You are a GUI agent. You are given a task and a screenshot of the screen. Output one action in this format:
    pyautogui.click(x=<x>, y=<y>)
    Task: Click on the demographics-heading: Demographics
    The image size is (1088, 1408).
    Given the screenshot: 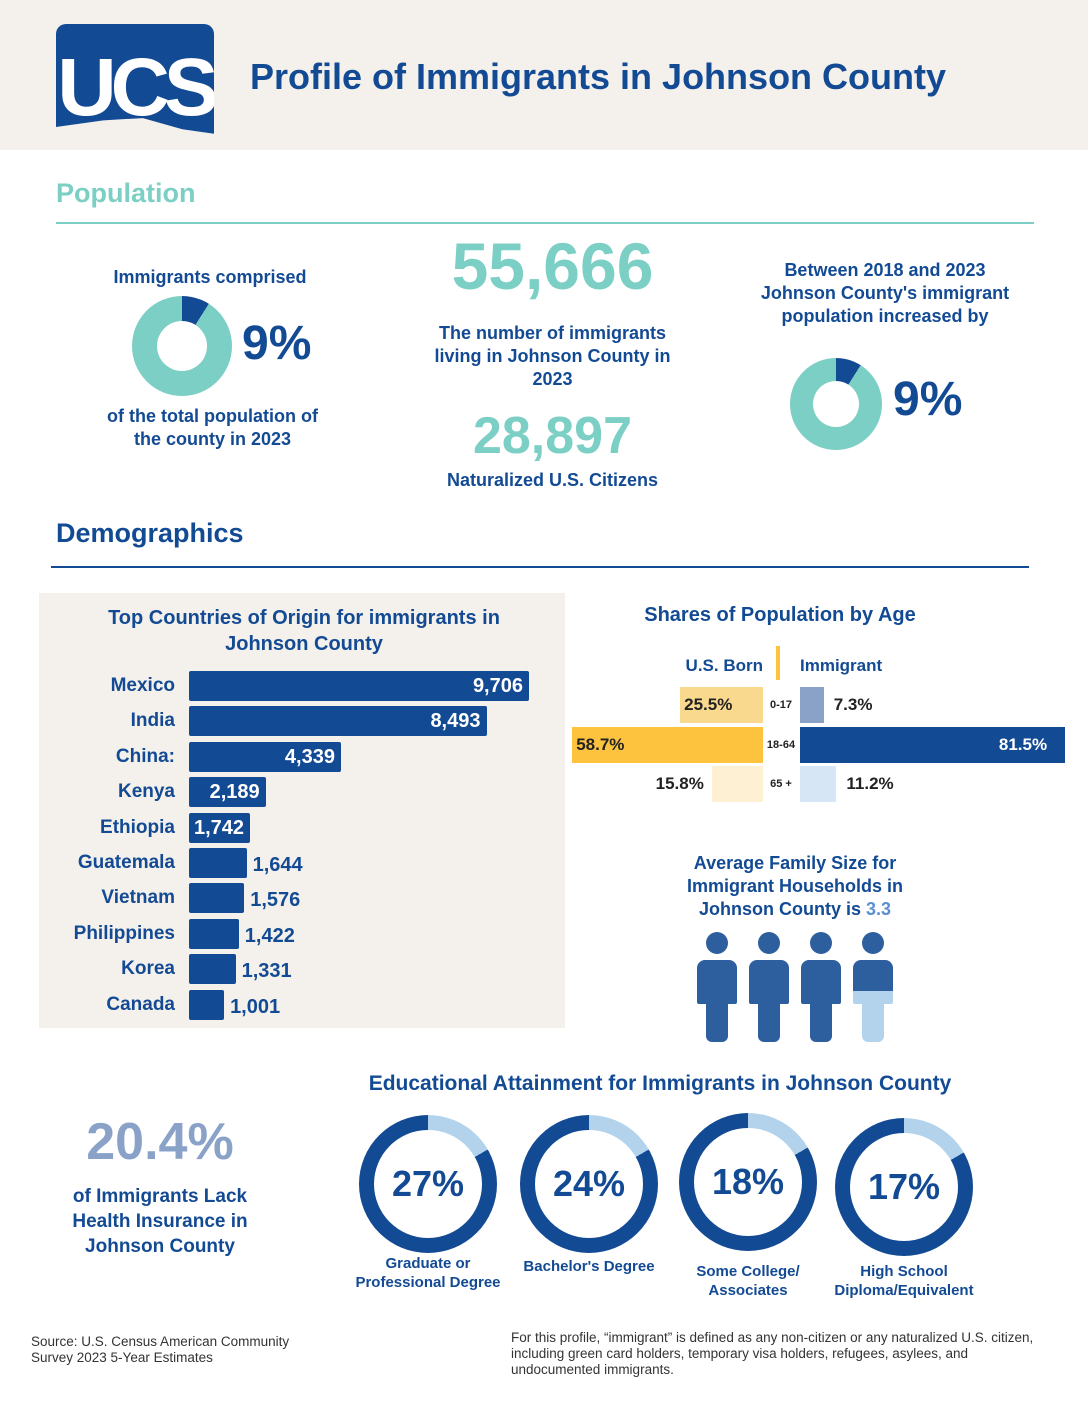 What is the action you would take?
    pyautogui.click(x=150, y=533)
    